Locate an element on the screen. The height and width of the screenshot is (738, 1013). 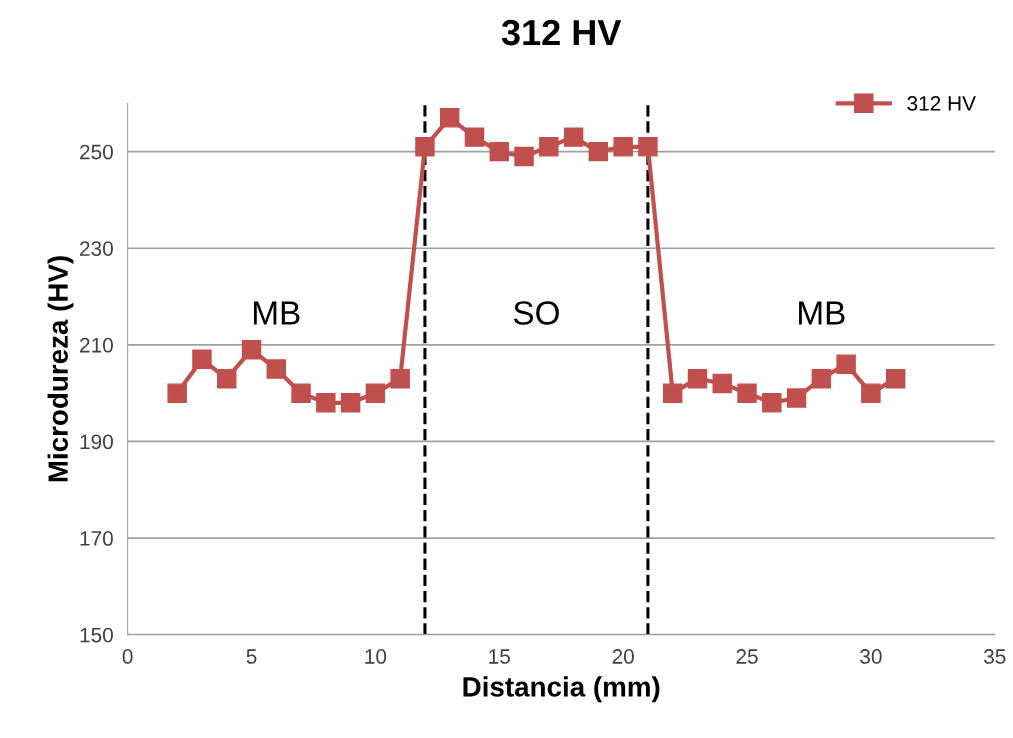
y-tick-label: 250 is located at coordinates (96, 152).